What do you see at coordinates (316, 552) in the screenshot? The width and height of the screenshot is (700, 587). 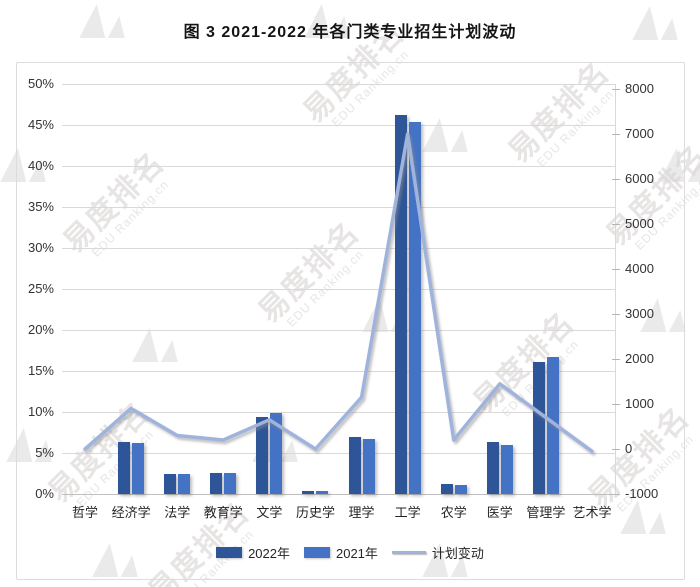 I see `legend-swatch-2021年` at bounding box center [316, 552].